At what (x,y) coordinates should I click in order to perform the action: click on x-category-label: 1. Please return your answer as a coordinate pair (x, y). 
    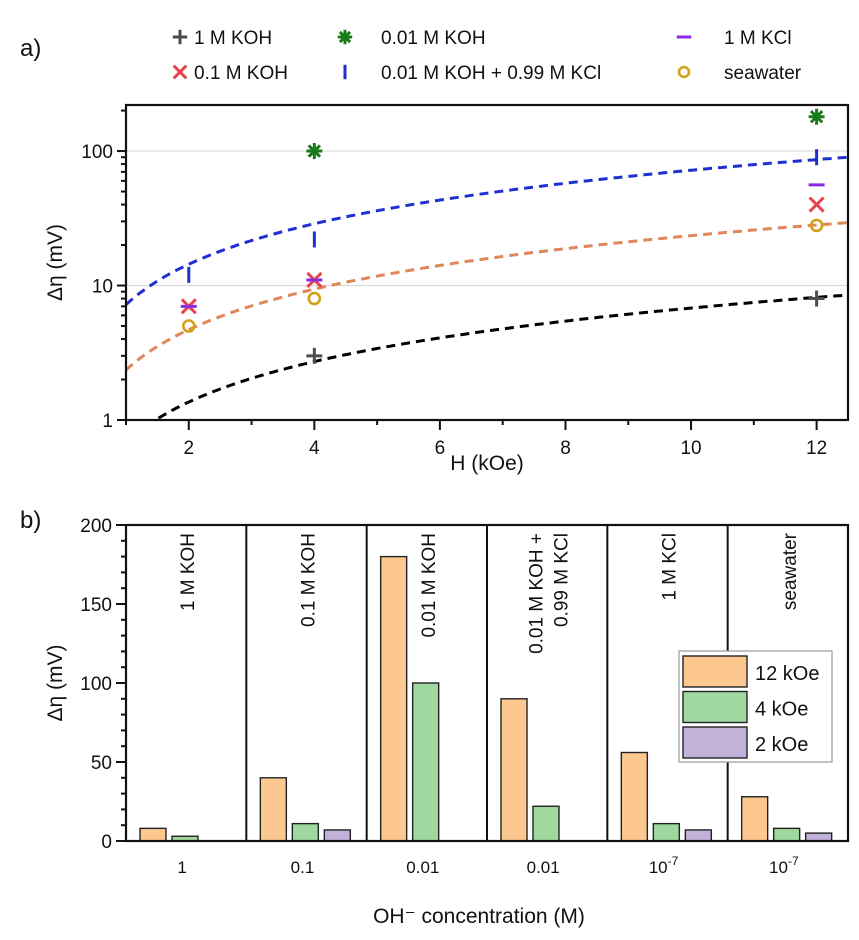
    Looking at the image, I should click on (181, 867).